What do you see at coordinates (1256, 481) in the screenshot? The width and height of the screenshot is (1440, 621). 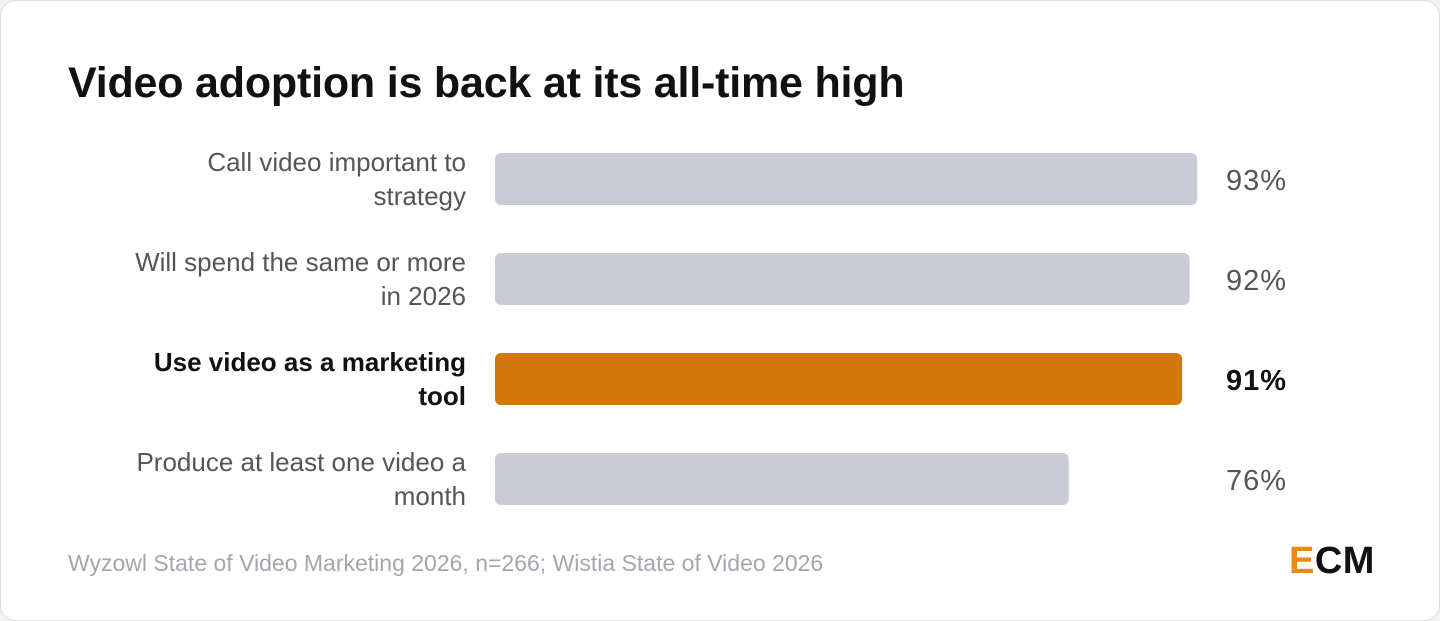 I see `value-label-4: 76%` at bounding box center [1256, 481].